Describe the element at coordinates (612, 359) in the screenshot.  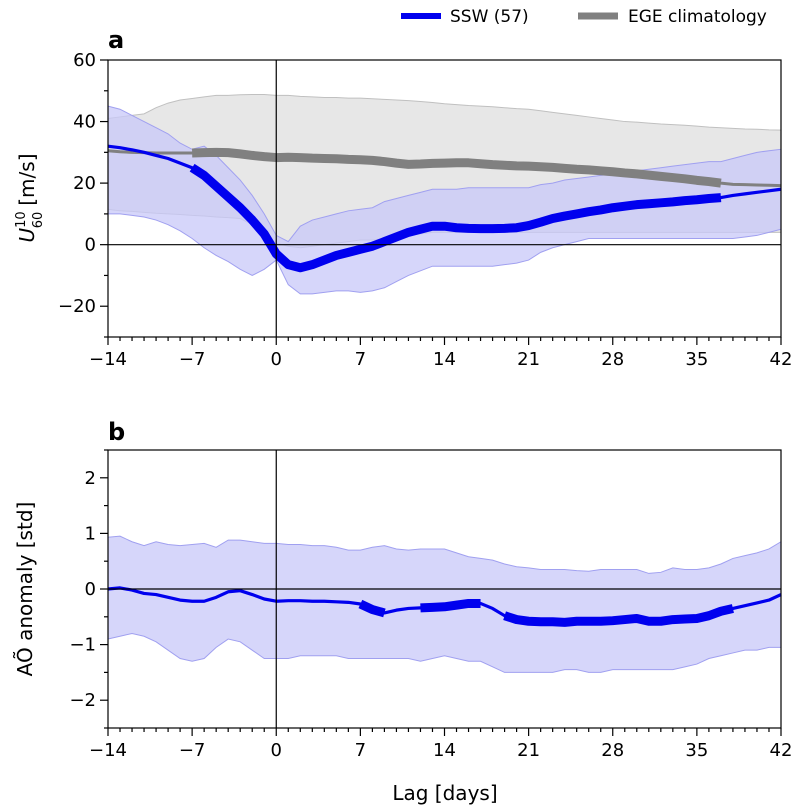
I see `x-tick-label-pa: 28` at that location.